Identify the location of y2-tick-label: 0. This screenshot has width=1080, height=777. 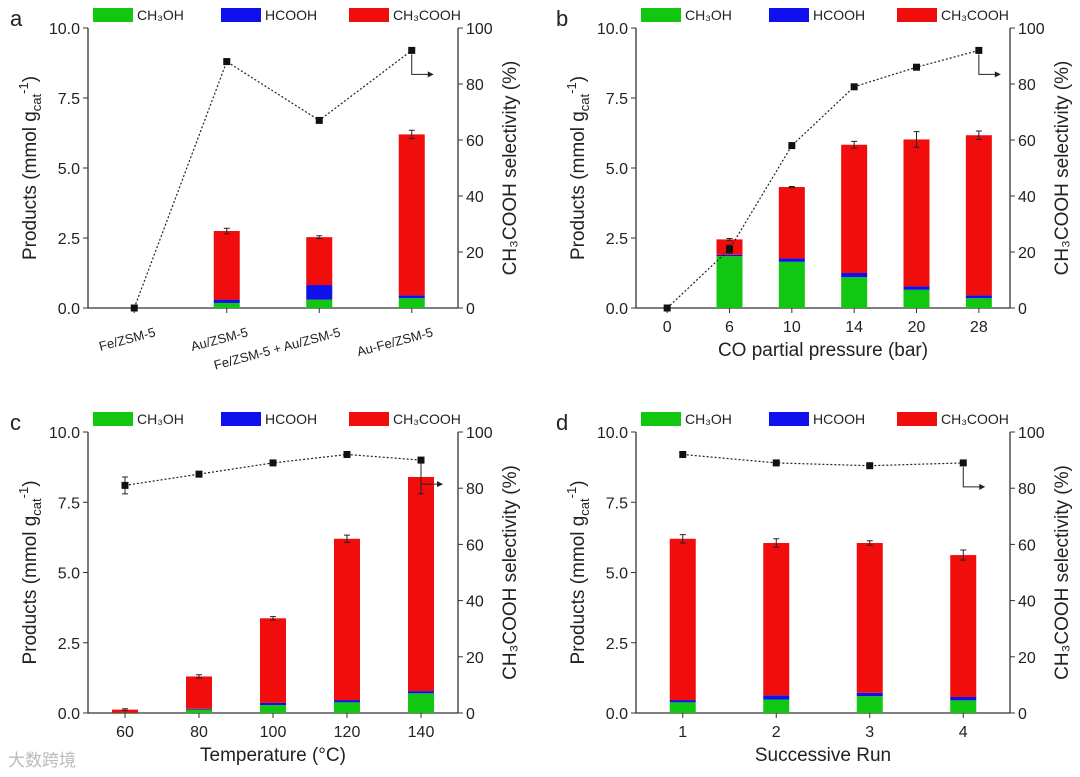
(470, 309).